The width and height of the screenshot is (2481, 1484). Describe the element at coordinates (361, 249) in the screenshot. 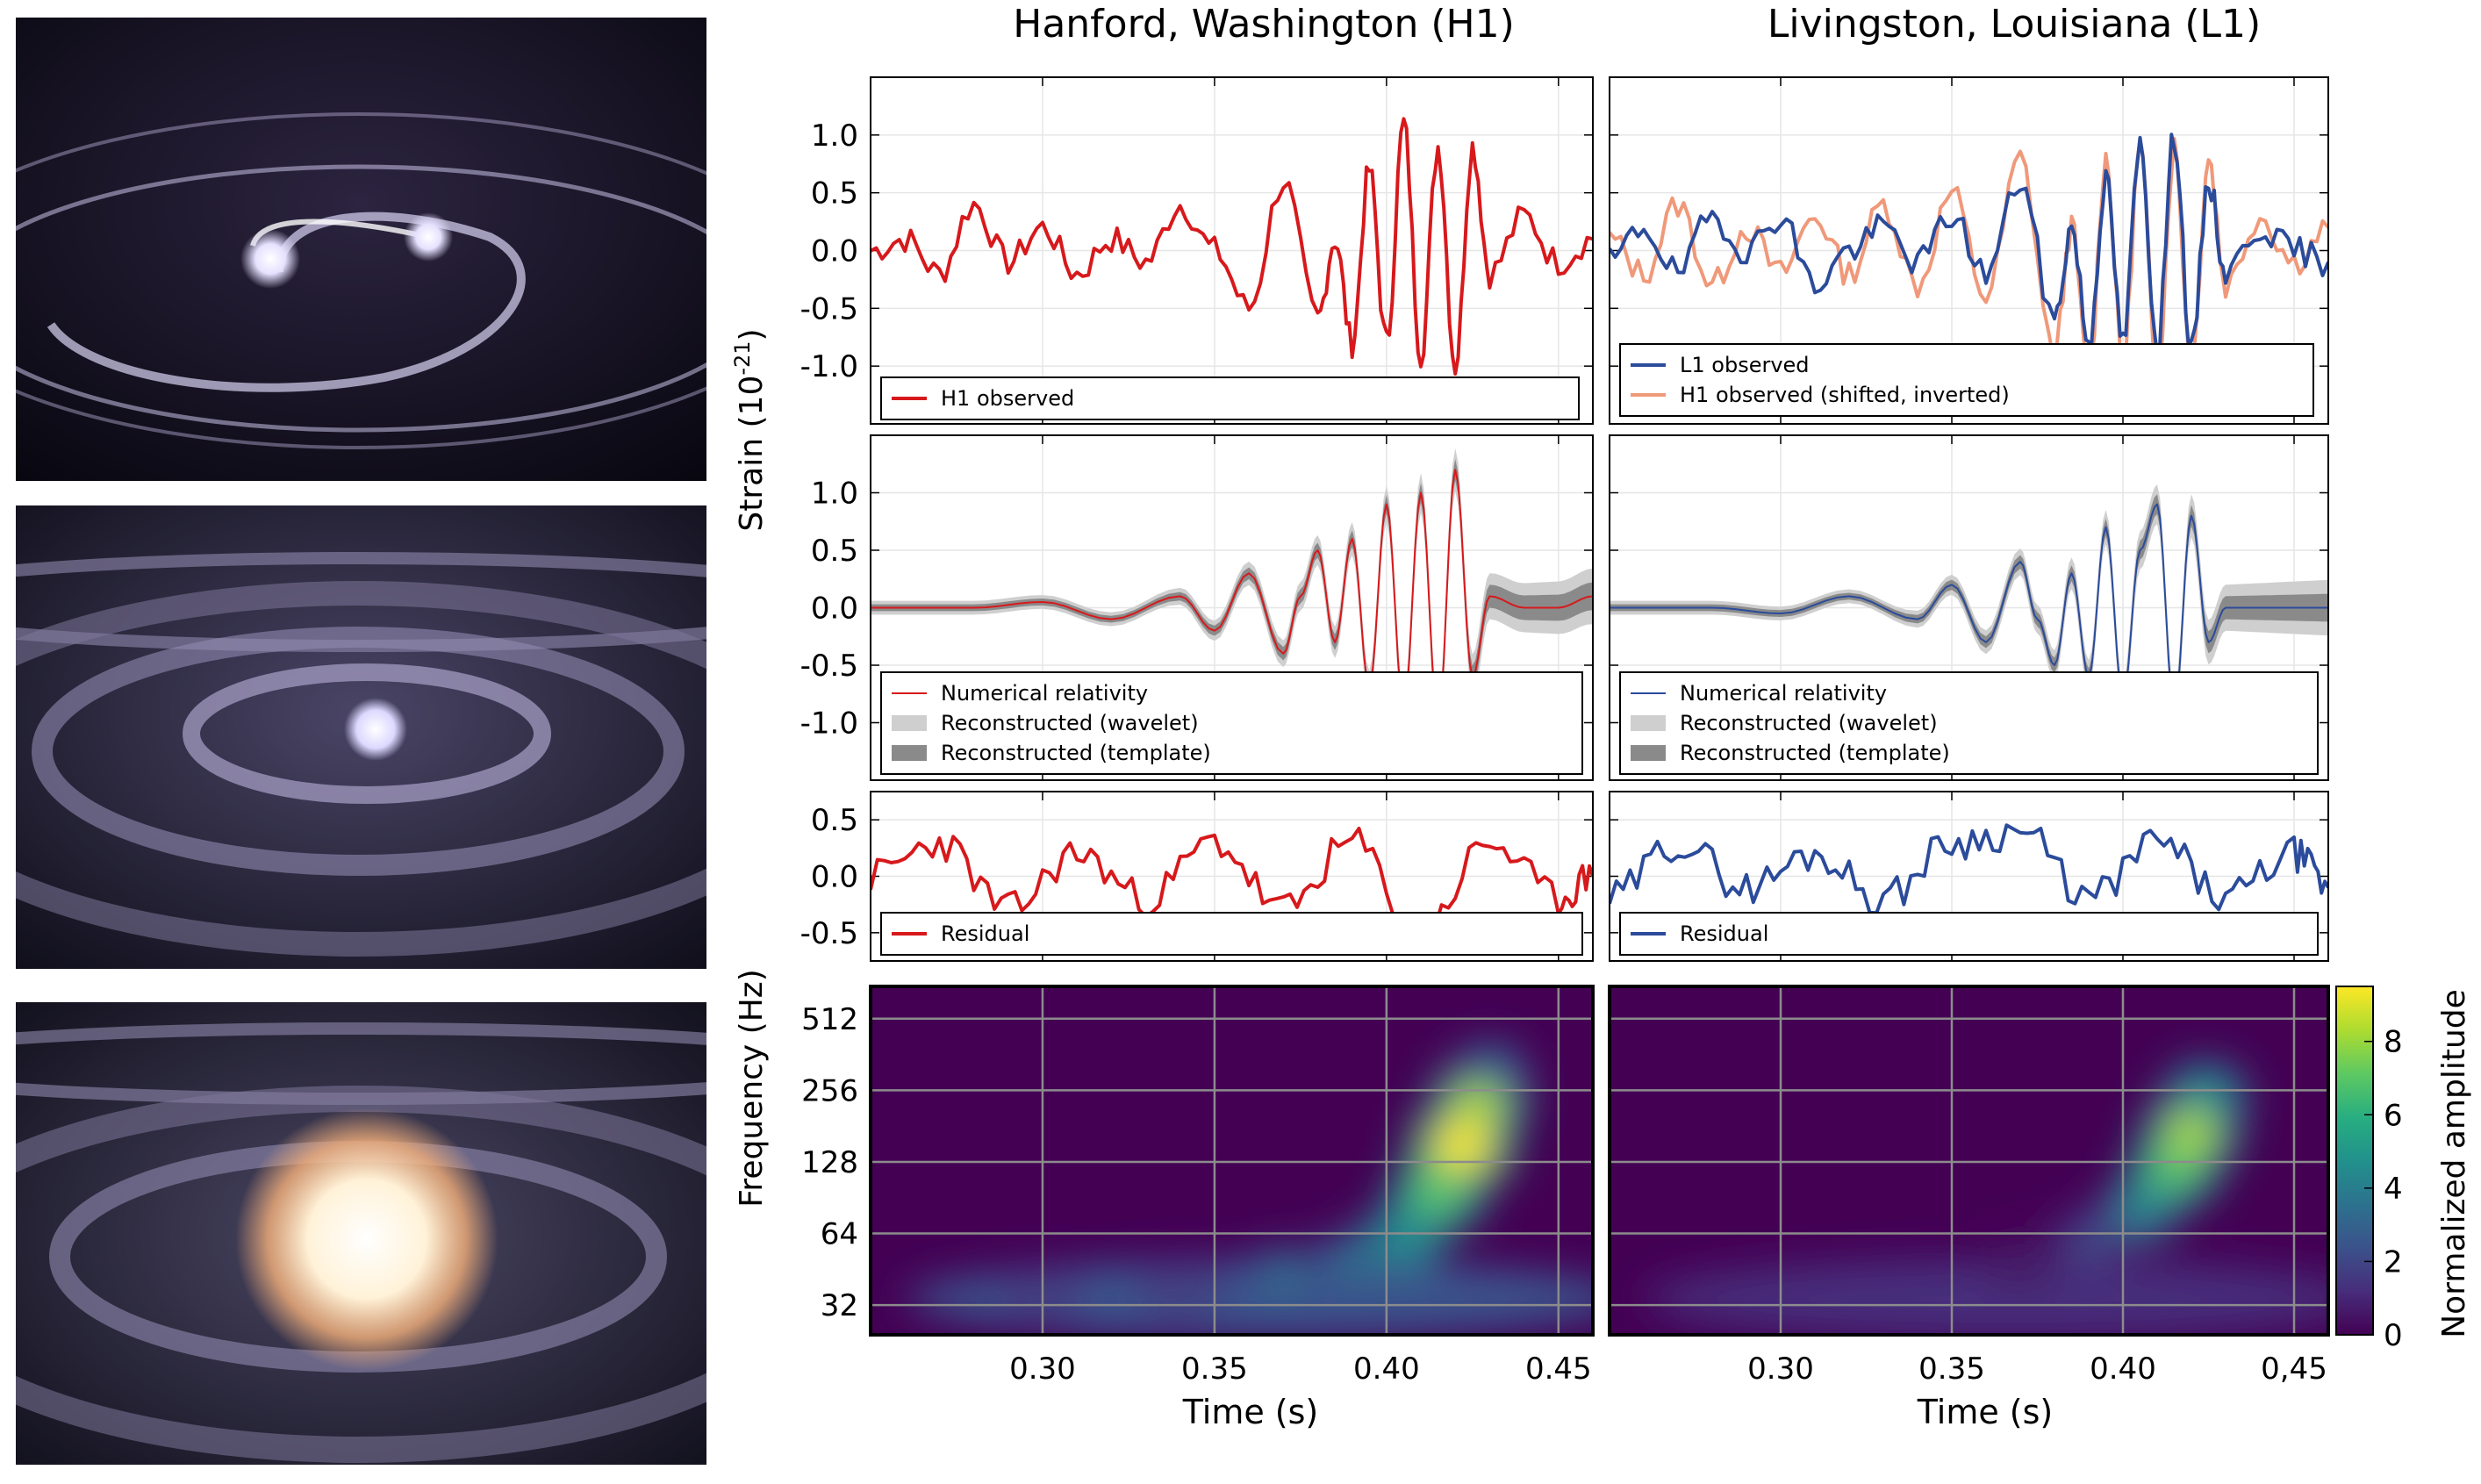

I see `illustration-inspiral` at that location.